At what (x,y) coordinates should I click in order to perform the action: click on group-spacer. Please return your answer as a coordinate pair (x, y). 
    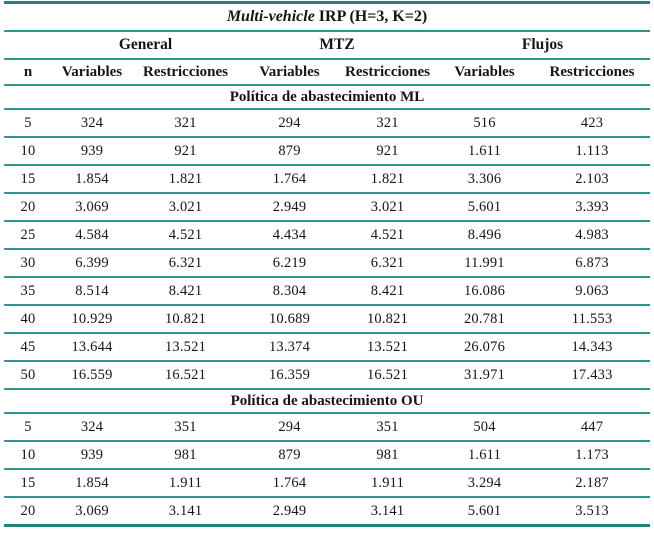
    Looking at the image, I should click on (28, 45).